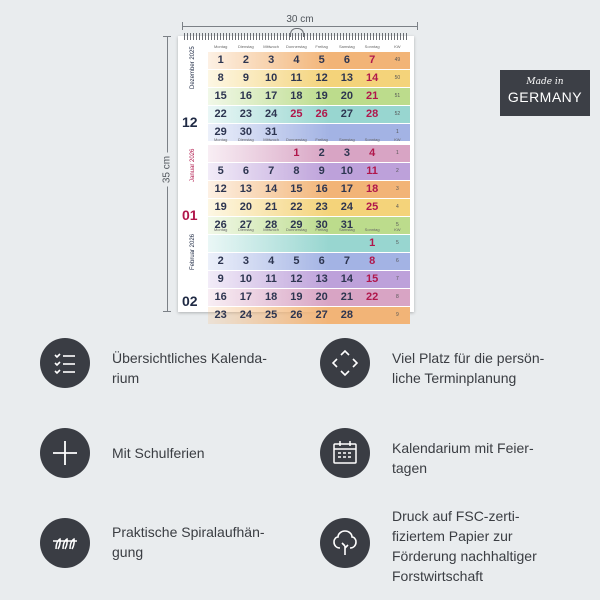 This screenshot has height=600, width=600. I want to click on feature-text-line: liche Terminplanung, so click(454, 378).